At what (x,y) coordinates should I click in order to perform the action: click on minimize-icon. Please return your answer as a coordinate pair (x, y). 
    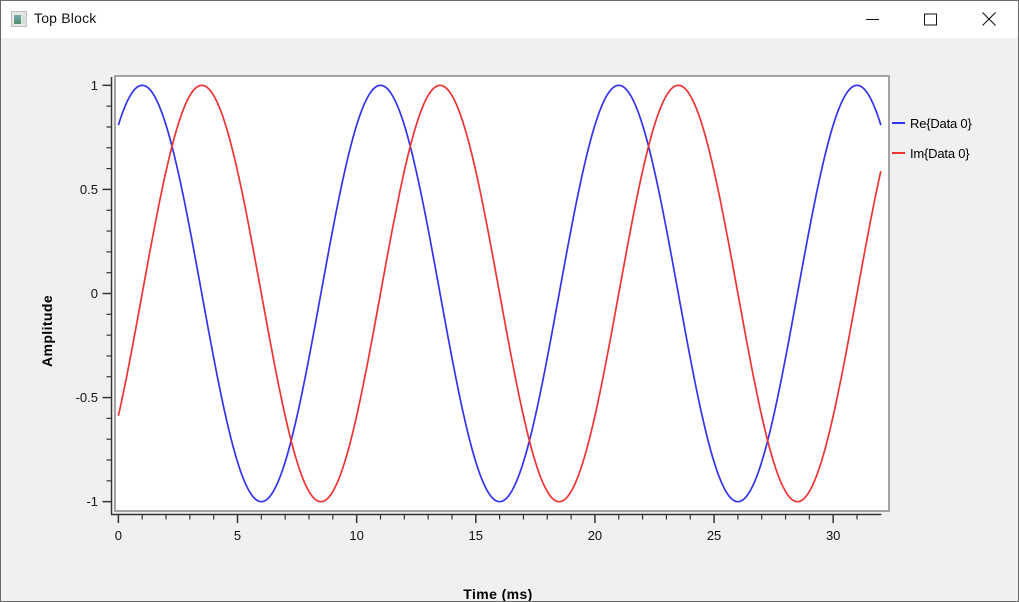
    Looking at the image, I should click on (872, 19).